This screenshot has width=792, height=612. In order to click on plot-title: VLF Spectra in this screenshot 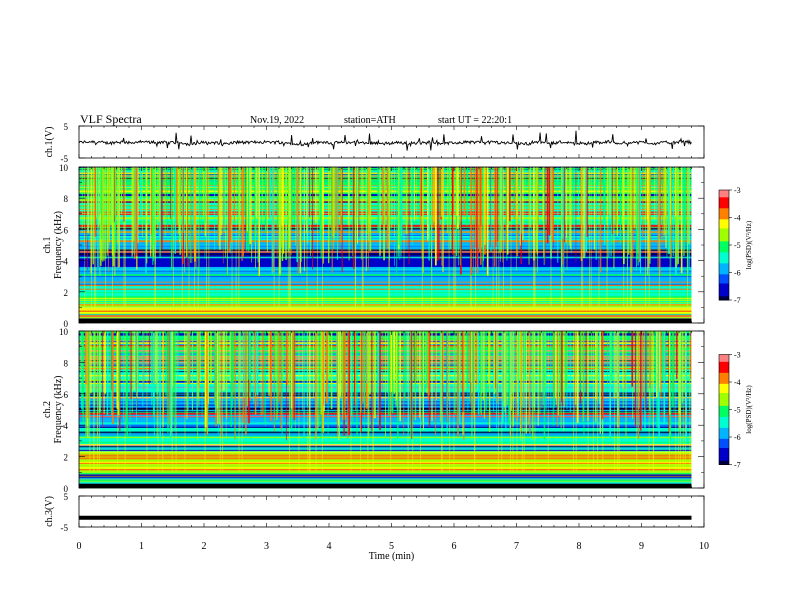, I will do `click(111, 119)`.